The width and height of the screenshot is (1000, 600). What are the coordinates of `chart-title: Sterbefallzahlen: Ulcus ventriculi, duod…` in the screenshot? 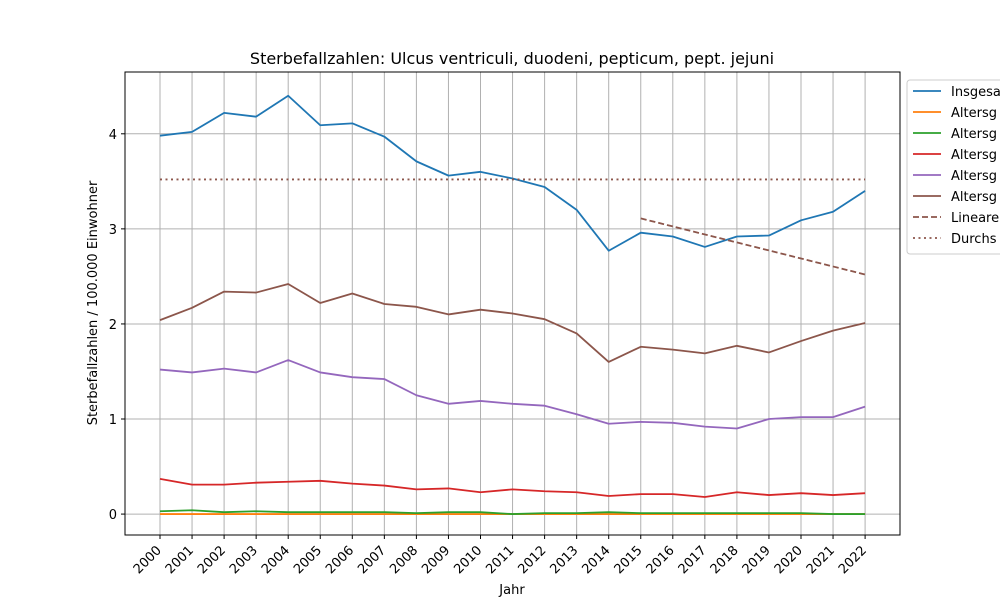 It's located at (512, 58).